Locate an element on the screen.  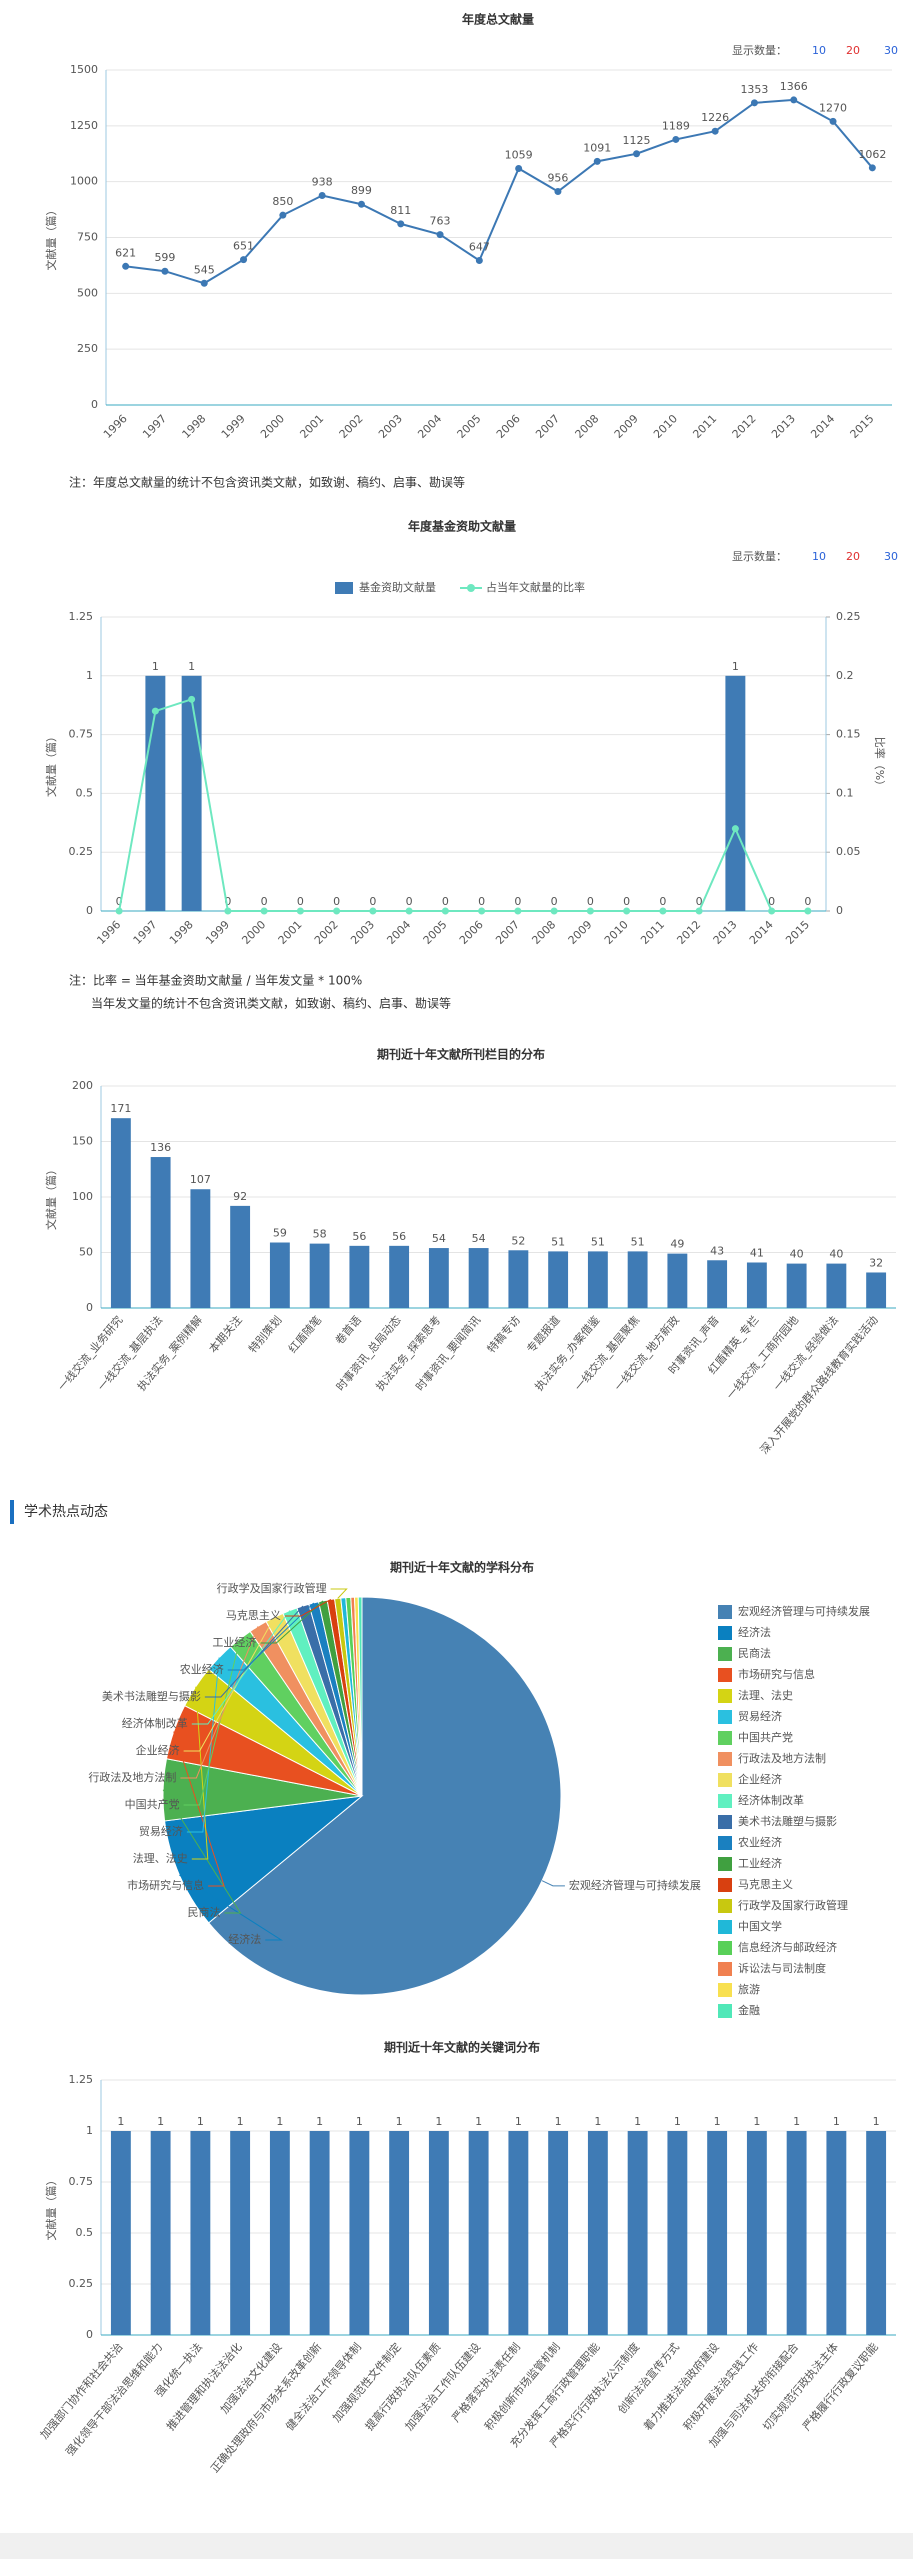
y2-tick-label: 0 is located at coordinates (839, 910).